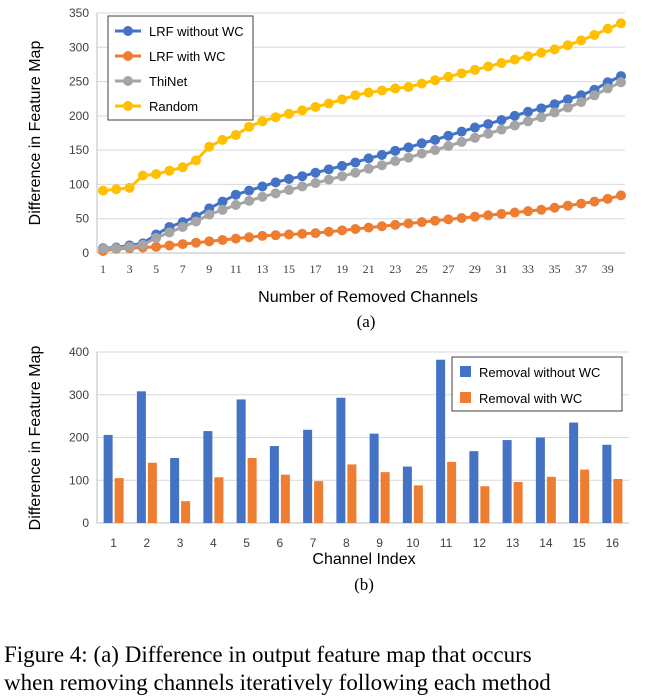 This screenshot has width=659, height=696. What do you see at coordinates (448, 269) in the screenshot?
I see `x-tick-label-a: 27` at bounding box center [448, 269].